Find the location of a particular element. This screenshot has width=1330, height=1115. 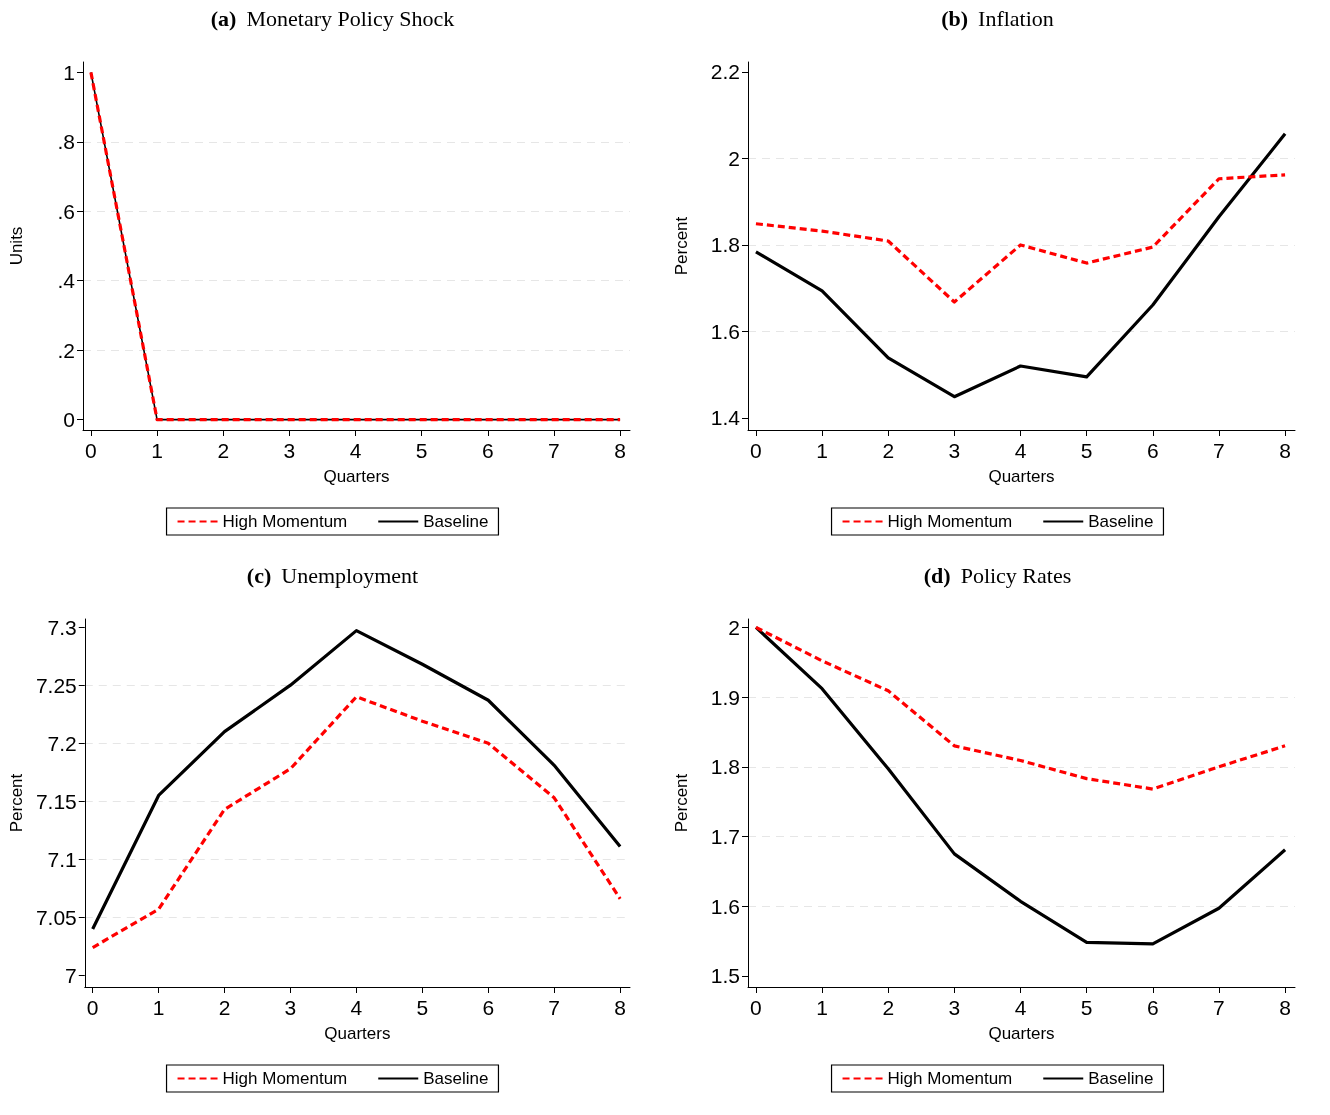

y-tick-label: 0 is located at coordinates (69, 420).